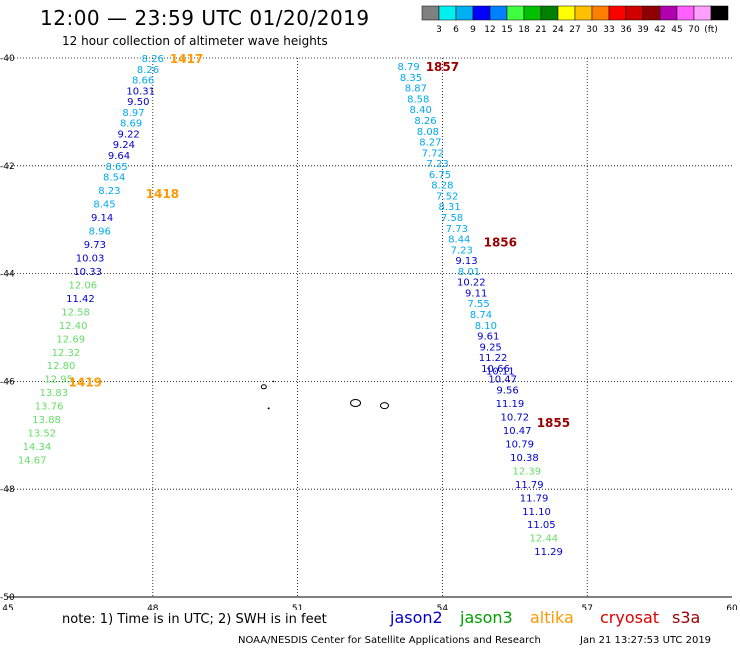 Image resolution: width=740 pixels, height=650 pixels. Describe the element at coordinates (592, 30) in the screenshot. I see `color-scale-label: 30` at that location.